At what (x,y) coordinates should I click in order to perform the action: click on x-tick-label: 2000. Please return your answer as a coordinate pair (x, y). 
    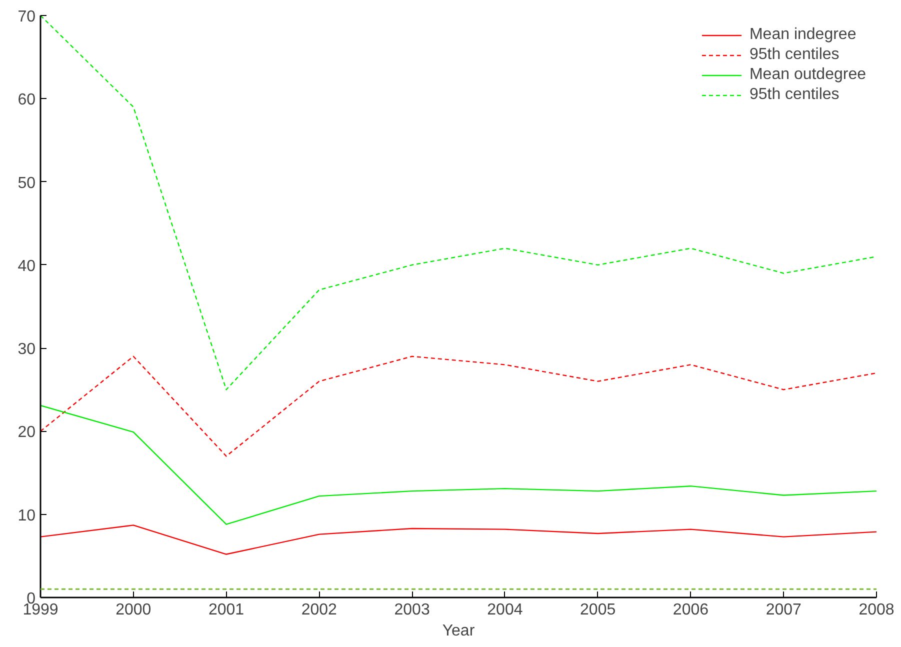
    Looking at the image, I should click on (134, 610).